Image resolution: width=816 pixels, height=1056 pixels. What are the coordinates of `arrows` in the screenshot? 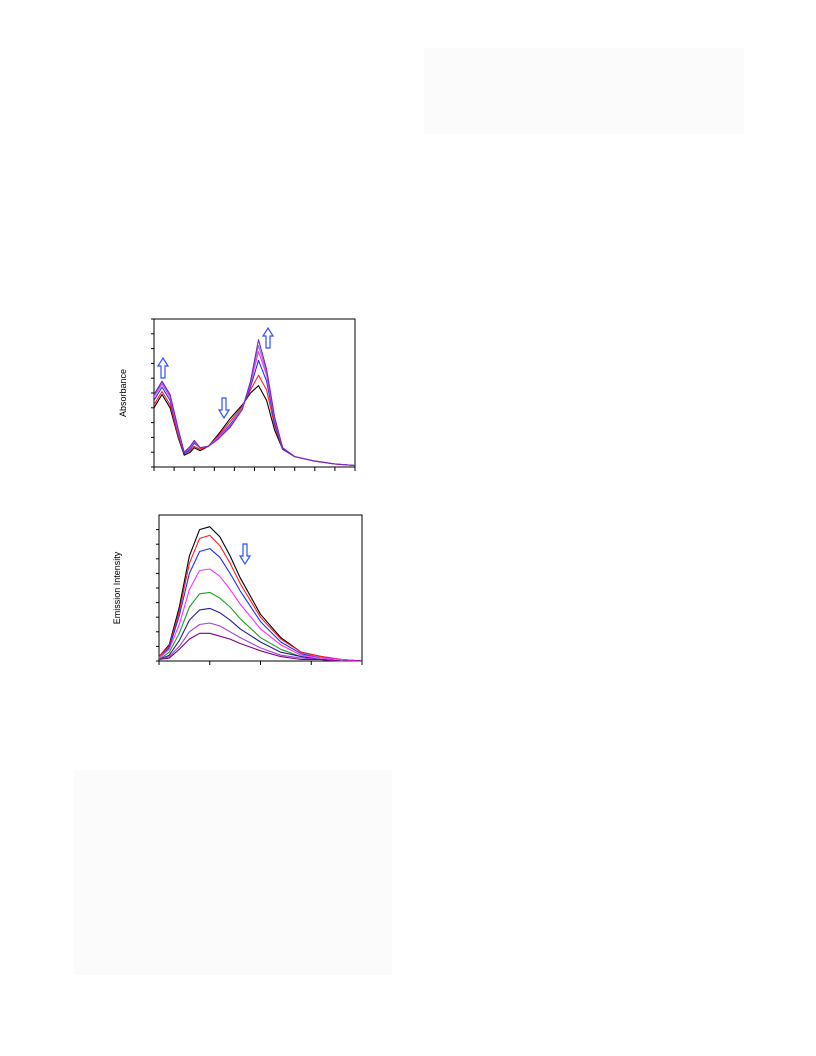 It's located at (215, 446).